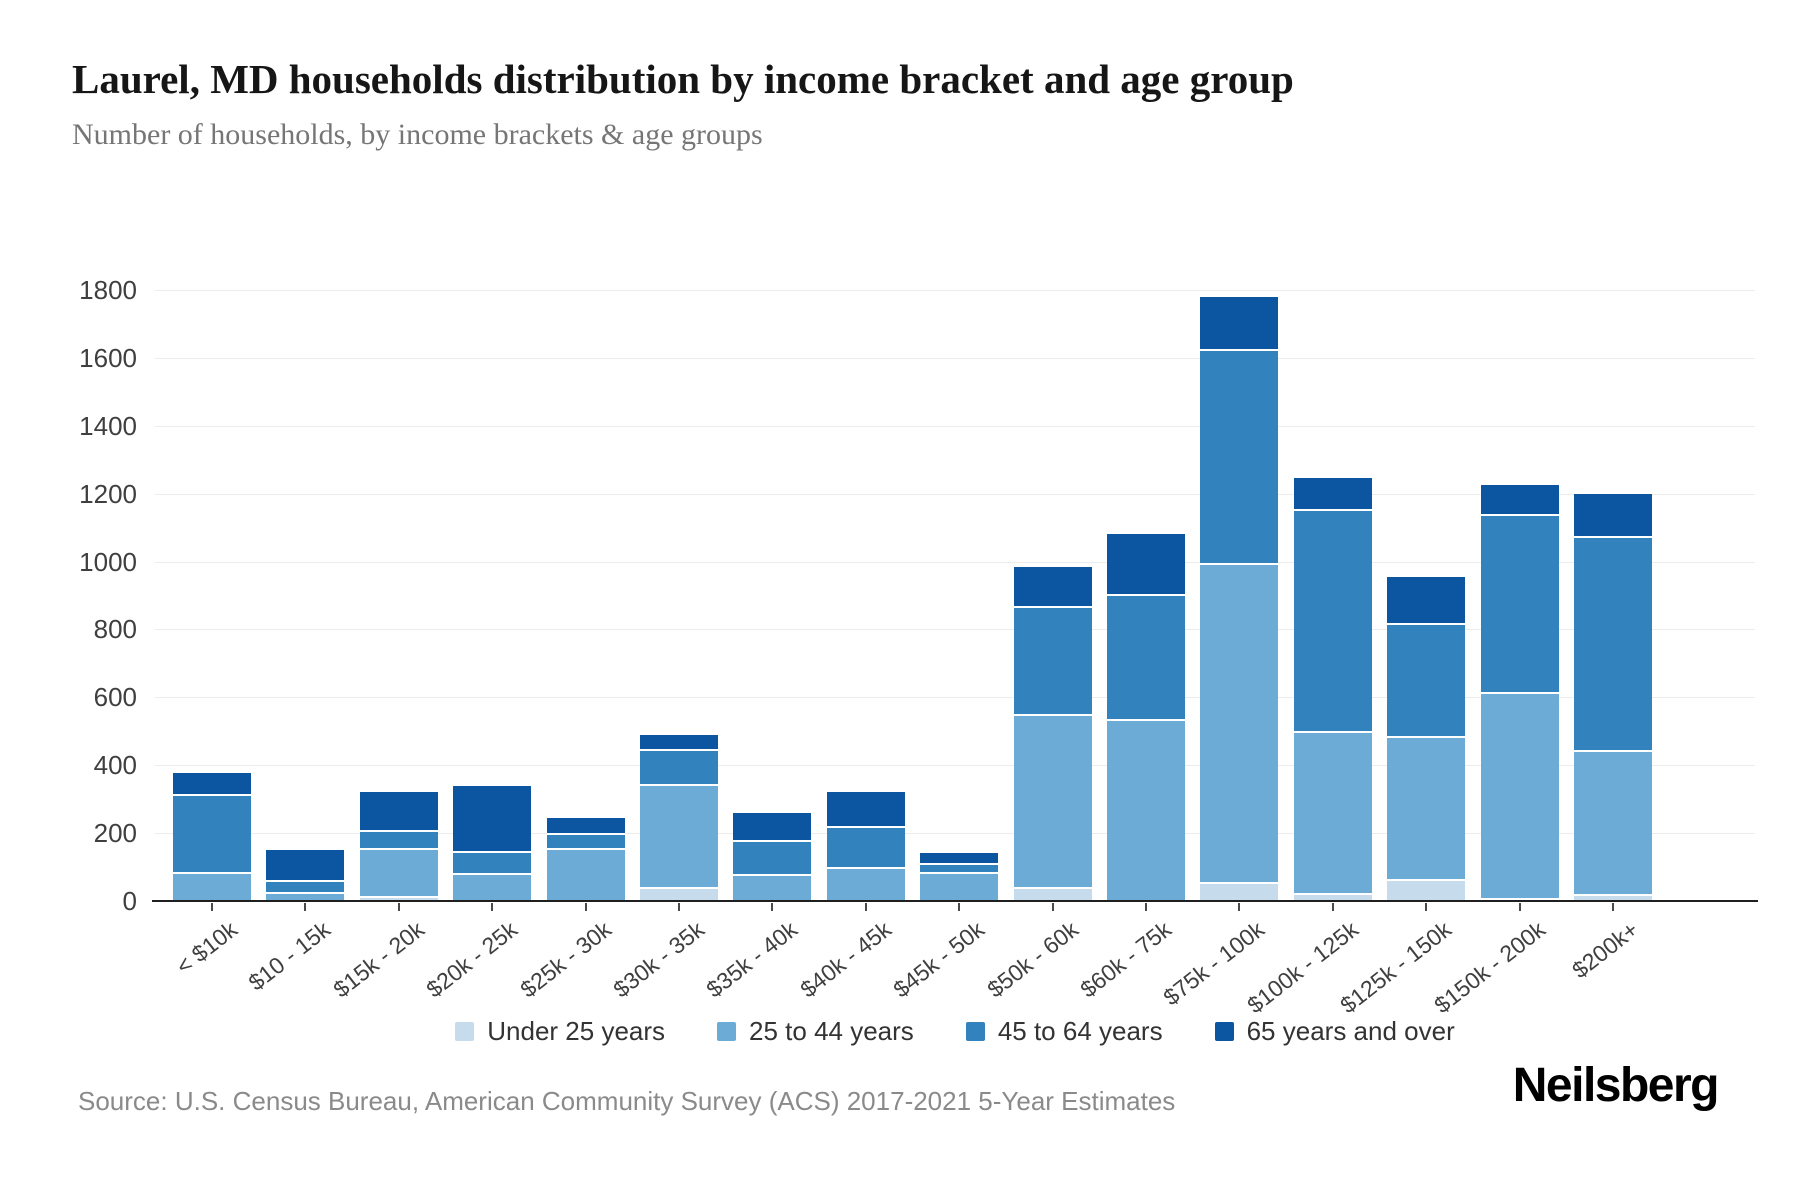  What do you see at coordinates (212, 886) in the screenshot?
I see `bar-< $10k-segment-25 to 44 years` at bounding box center [212, 886].